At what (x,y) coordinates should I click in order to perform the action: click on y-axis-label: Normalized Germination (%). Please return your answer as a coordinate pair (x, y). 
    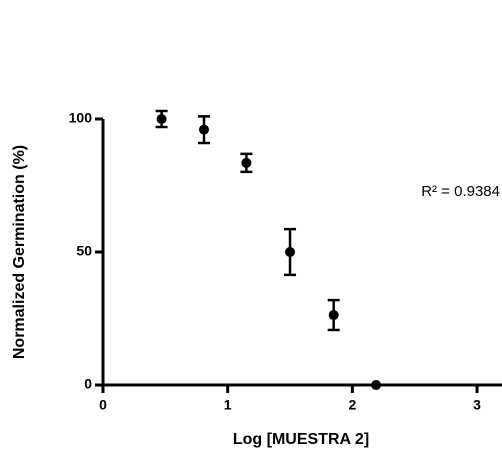
    Looking at the image, I should click on (19, 252).